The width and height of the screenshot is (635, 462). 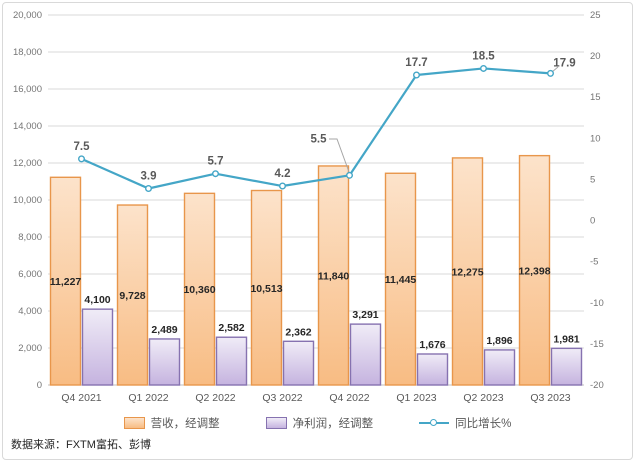 I want to click on revenue-bar-label: 11,445, so click(x=401, y=280).